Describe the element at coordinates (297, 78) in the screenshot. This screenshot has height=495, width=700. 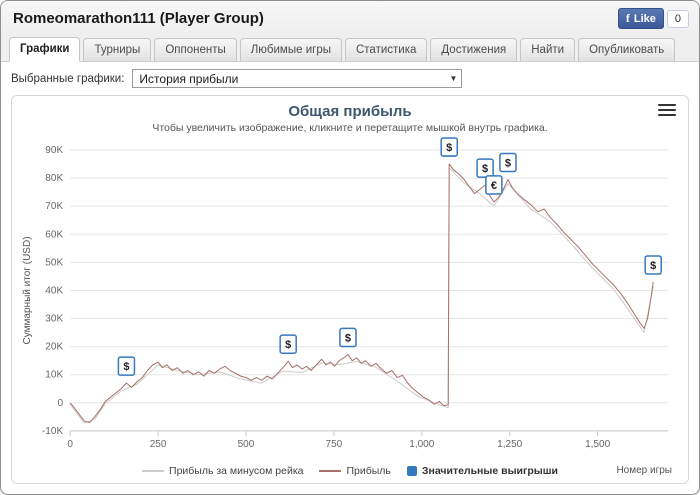
I see `graph-type-select: История прибыли ▼` at that location.